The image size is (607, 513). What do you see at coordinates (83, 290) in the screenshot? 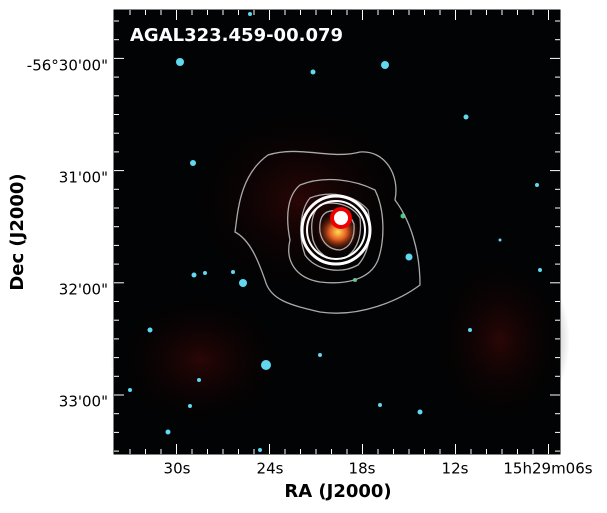
I see `y-tick-label: 32'00"` at bounding box center [83, 290].